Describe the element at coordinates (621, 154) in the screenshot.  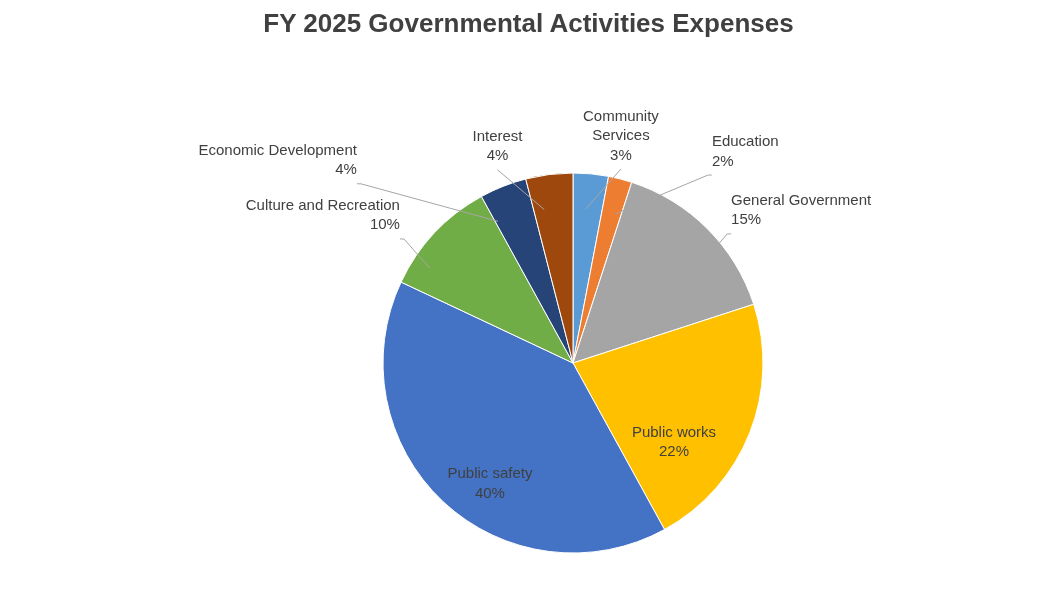
I see `data-label: 3%` at that location.